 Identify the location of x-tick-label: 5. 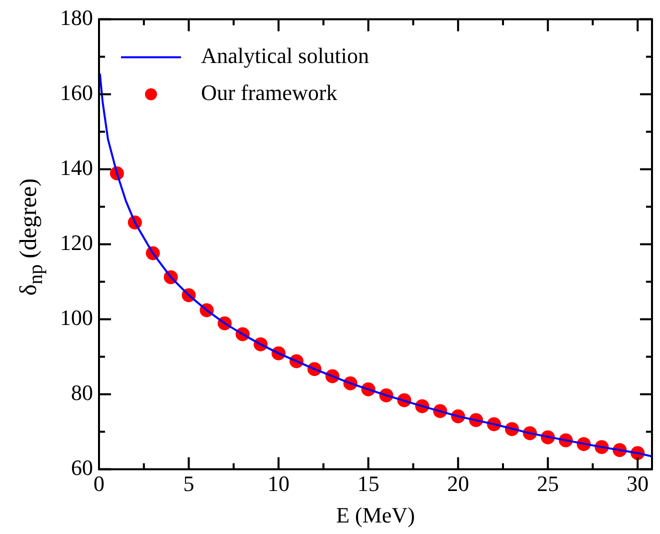
(188, 483).